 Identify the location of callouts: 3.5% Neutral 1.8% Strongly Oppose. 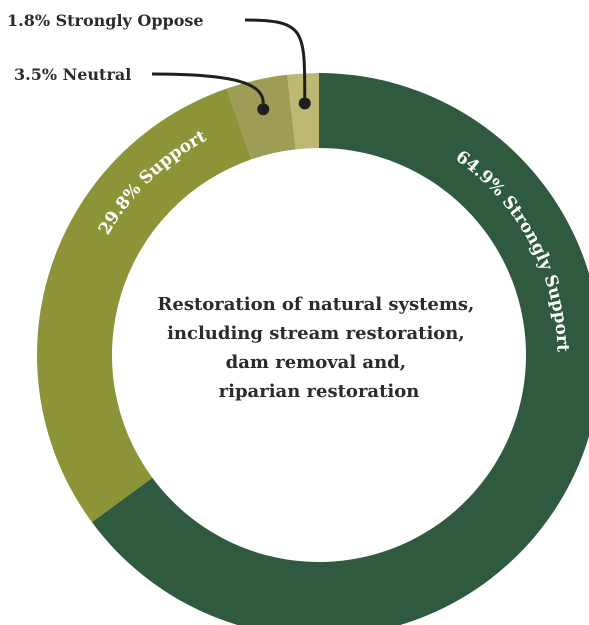
(159, 63).